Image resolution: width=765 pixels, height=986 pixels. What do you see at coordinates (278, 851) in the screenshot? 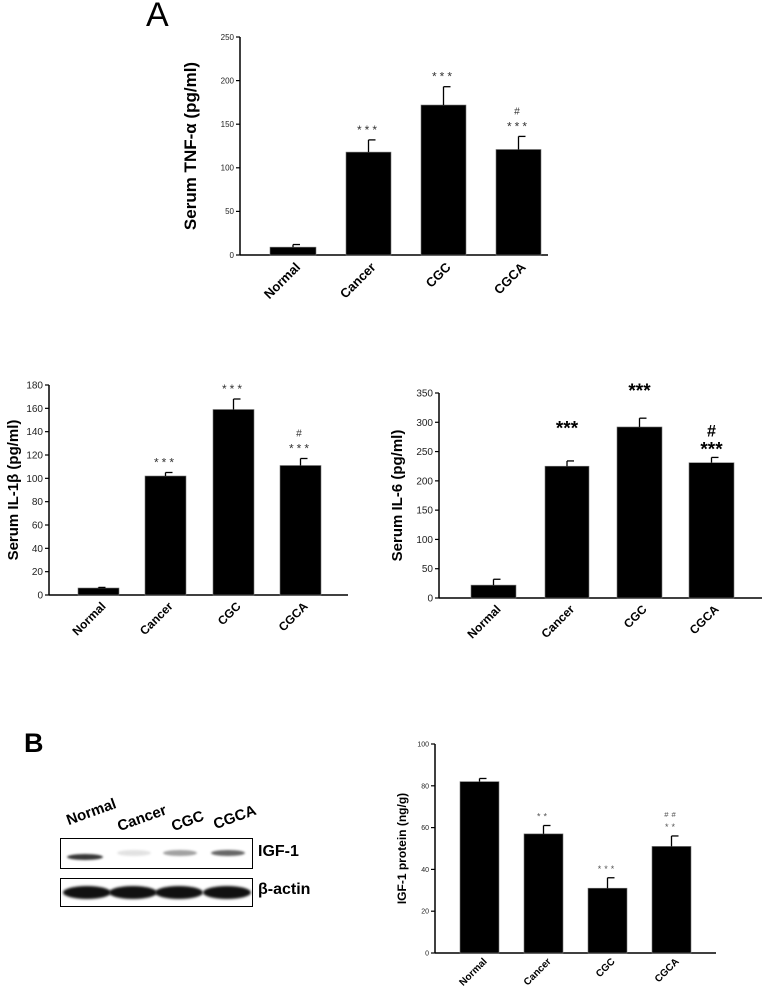
I see `blot-row-label-igf1: IGF-1` at bounding box center [278, 851].